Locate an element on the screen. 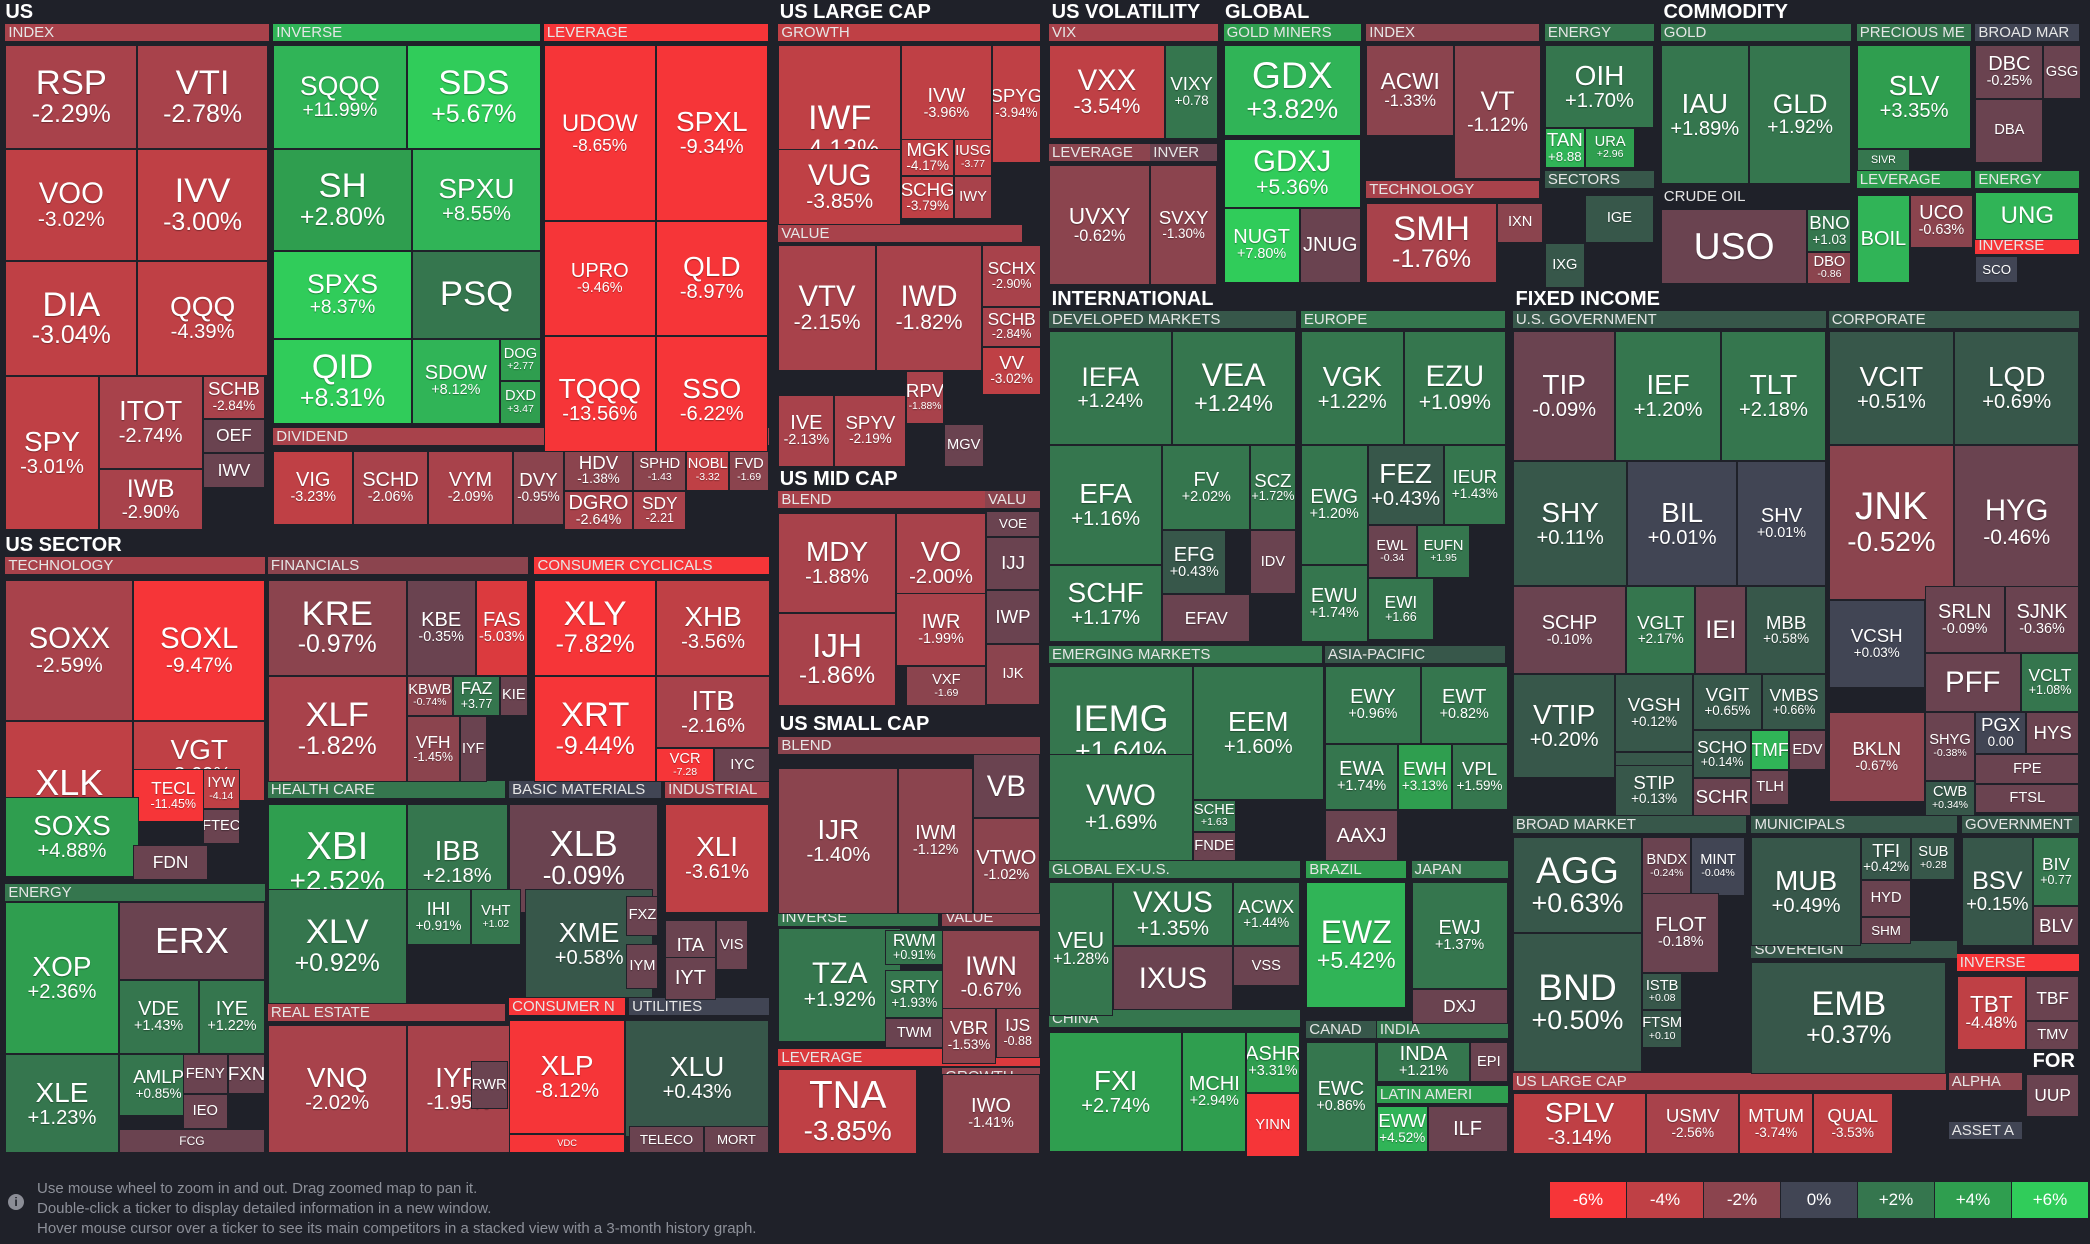 The height and width of the screenshot is (1244, 2090). ticker-tile-voe: VOE is located at coordinates (1013, 524).